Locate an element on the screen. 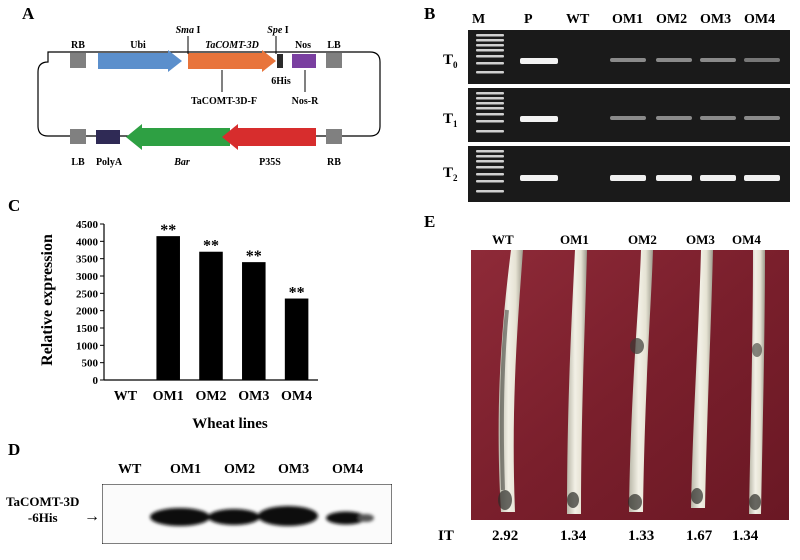  ubi-label: Ubi is located at coordinates (138, 45).